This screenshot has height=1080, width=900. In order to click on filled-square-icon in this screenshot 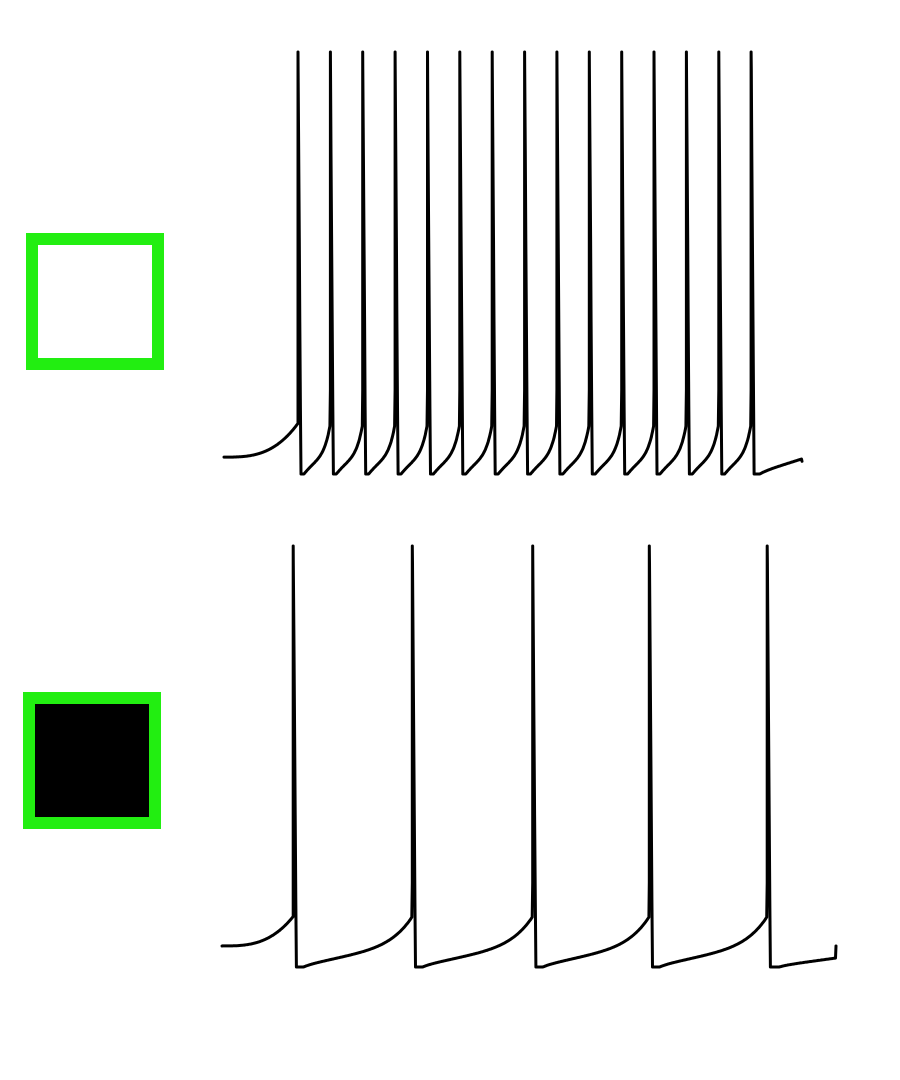, I will do `click(92, 760)`.